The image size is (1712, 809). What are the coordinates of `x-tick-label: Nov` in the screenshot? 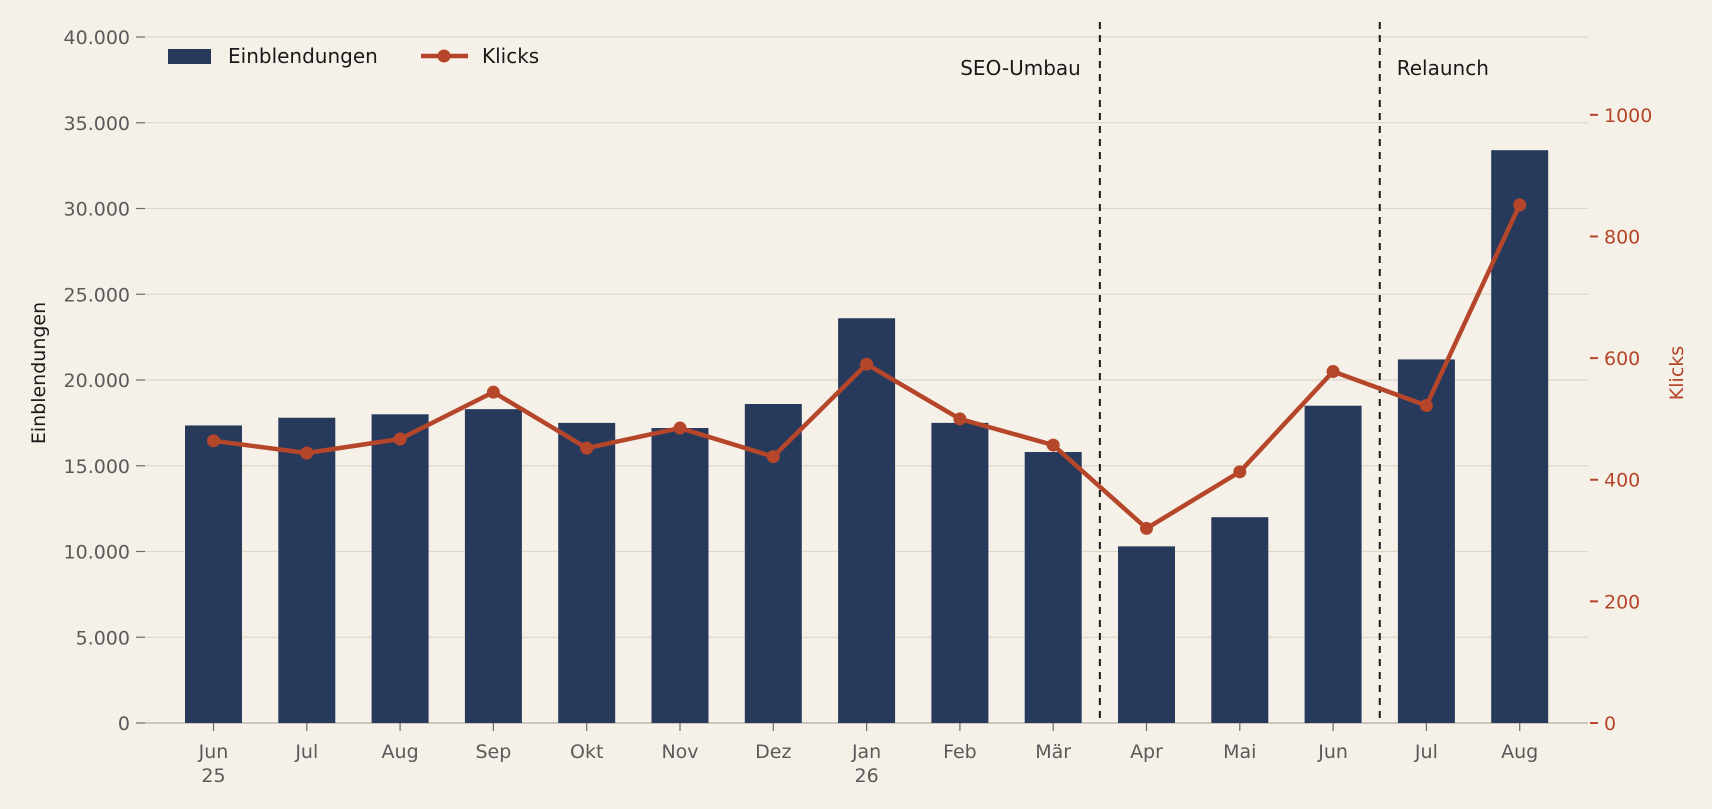 It's located at (679, 752).